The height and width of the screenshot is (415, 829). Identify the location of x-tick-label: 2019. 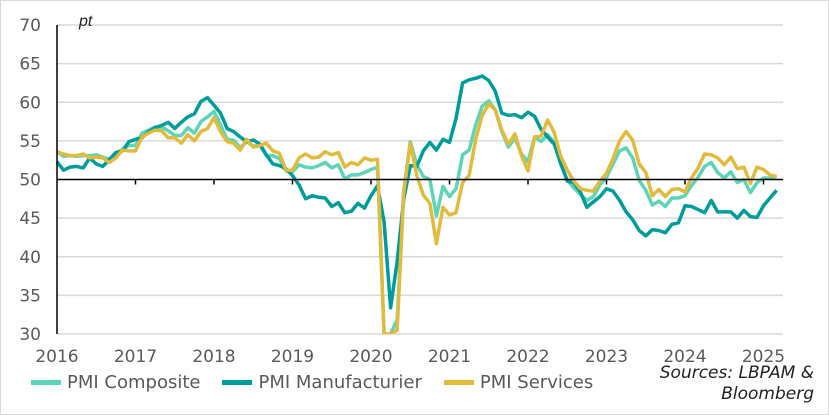
(292, 357).